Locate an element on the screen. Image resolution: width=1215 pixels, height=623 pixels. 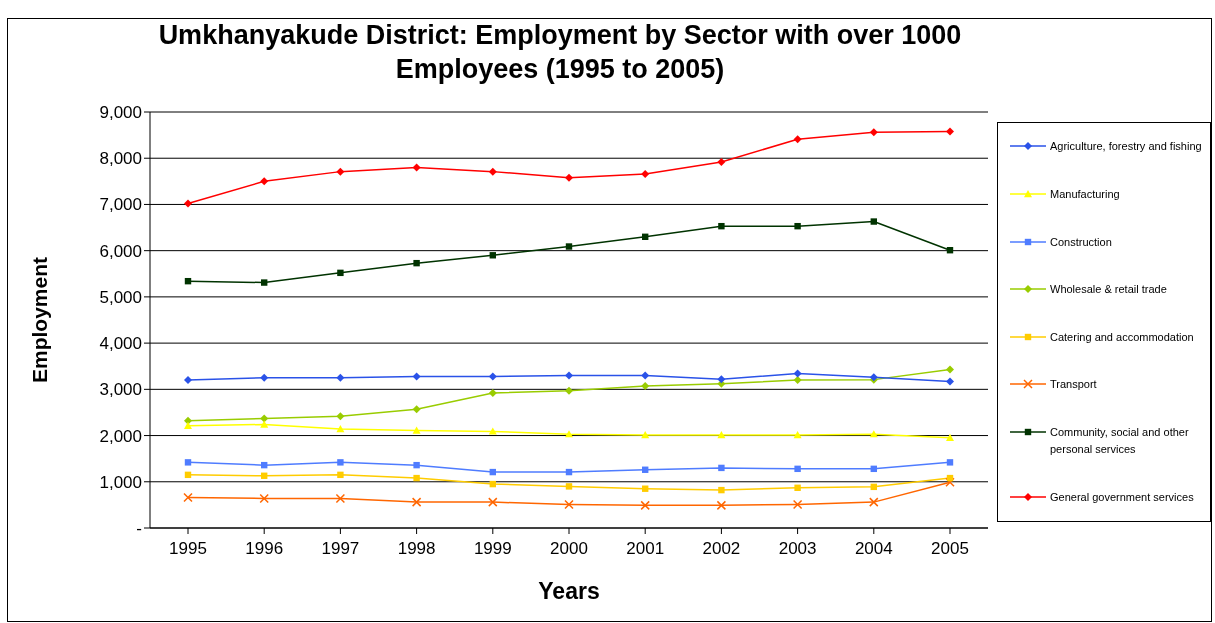
x-tick-label: 1999 is located at coordinates (492, 549).